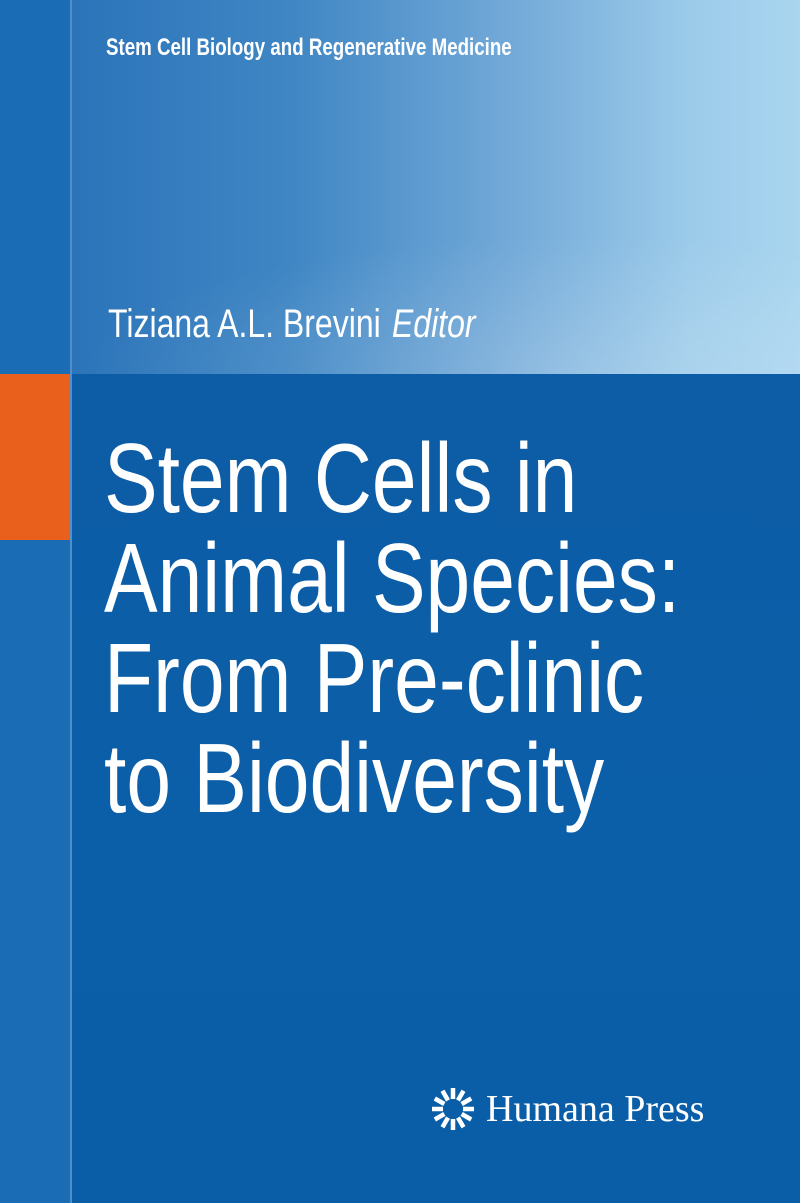 The image size is (800, 1203). I want to click on author-line: Tiziana A.L. Brevini Editor, so click(292, 324).